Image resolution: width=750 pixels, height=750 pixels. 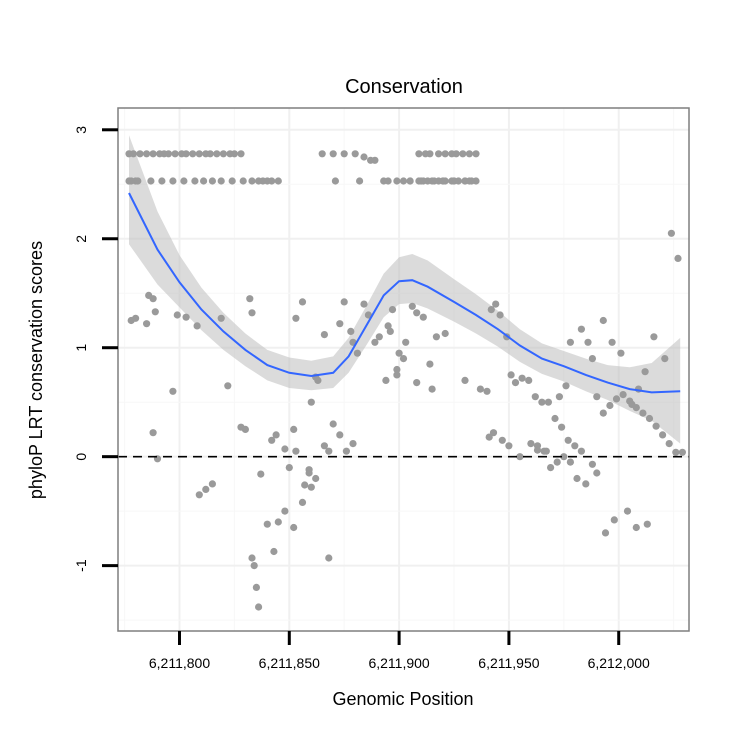 I want to click on x-tick-label: 6,211,850, so click(x=289, y=663).